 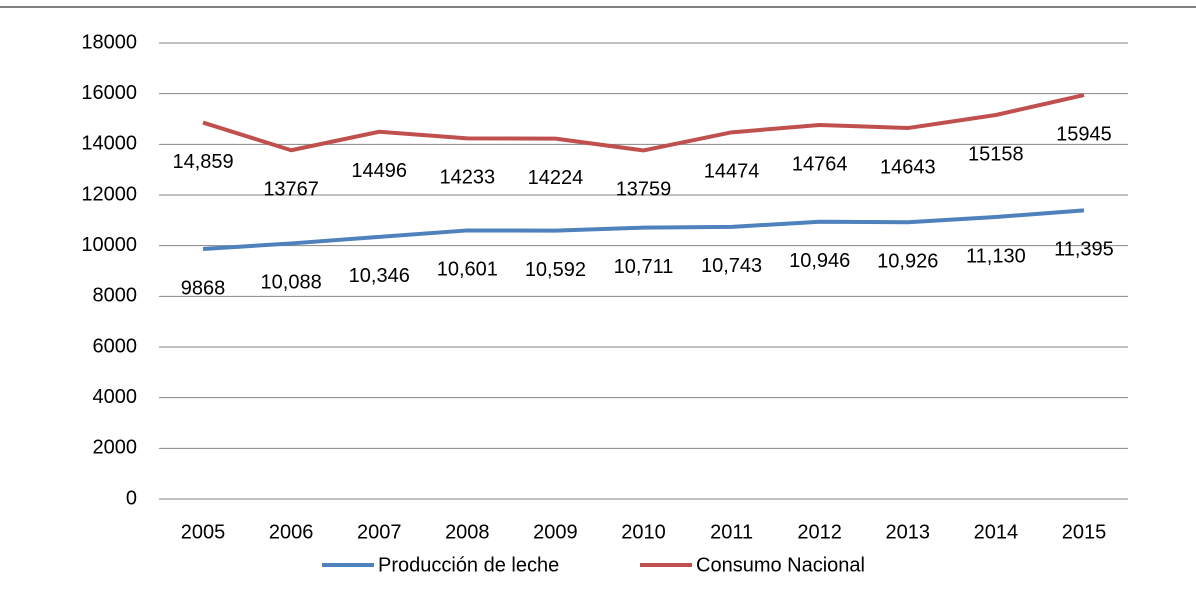 I want to click on x-tick-label: 2005, so click(x=203, y=532).